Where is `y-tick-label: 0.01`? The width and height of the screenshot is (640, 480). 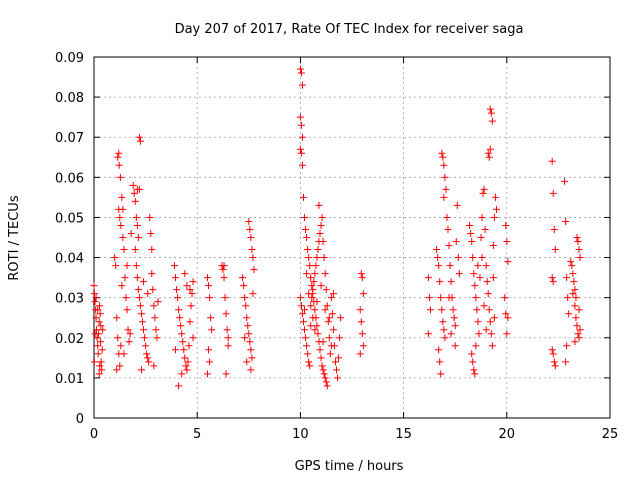 y-tick-label: 0.01 is located at coordinates (69, 379).